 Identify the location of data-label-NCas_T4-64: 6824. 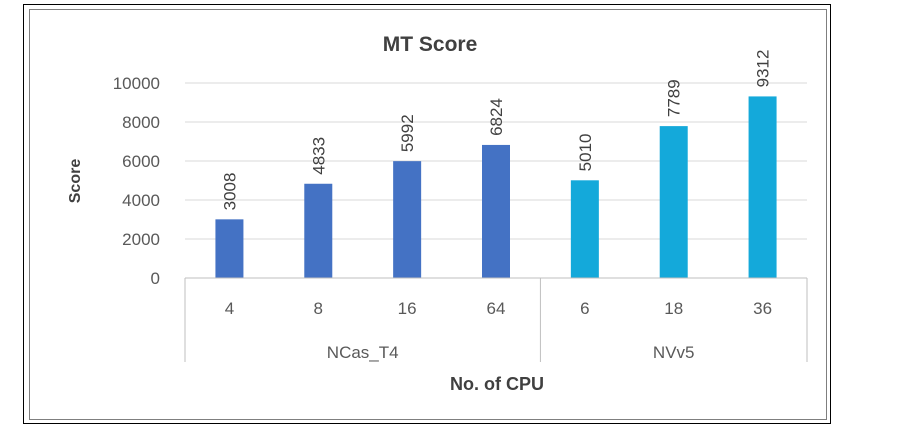
(496, 117).